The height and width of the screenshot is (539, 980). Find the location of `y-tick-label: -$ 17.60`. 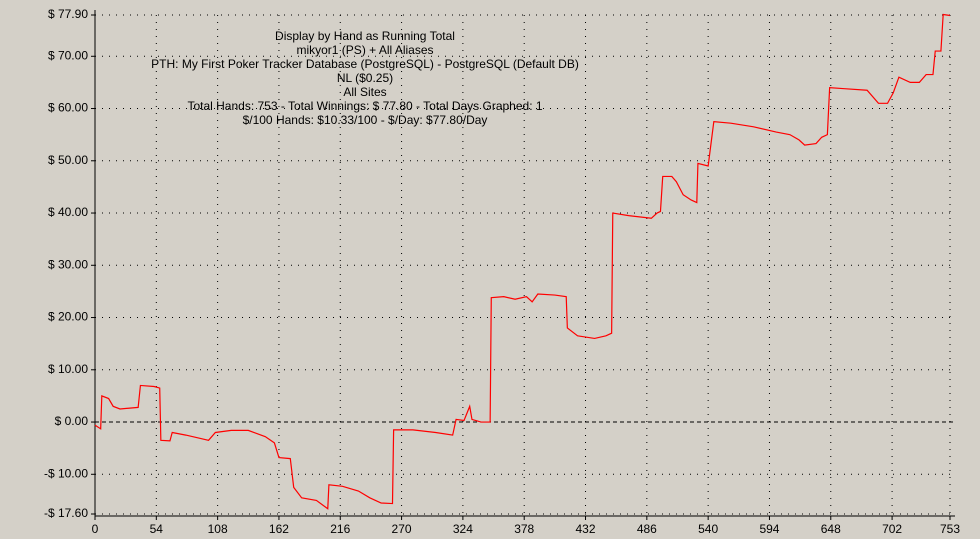

y-tick-label: -$ 17.60 is located at coordinates (66, 513).